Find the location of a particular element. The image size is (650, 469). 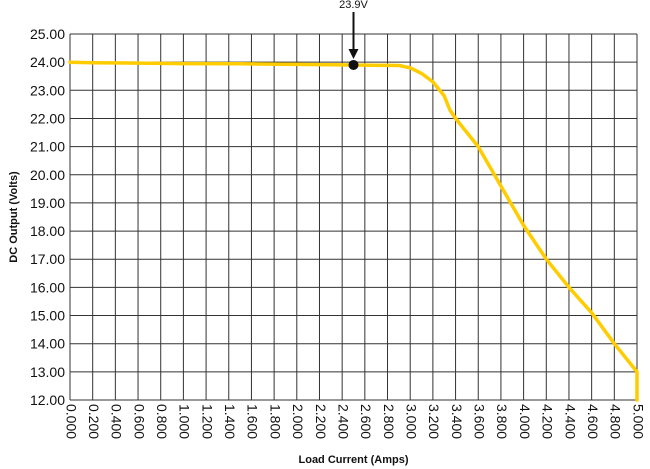

x-tick-label: 4.400 is located at coordinates (570, 421).